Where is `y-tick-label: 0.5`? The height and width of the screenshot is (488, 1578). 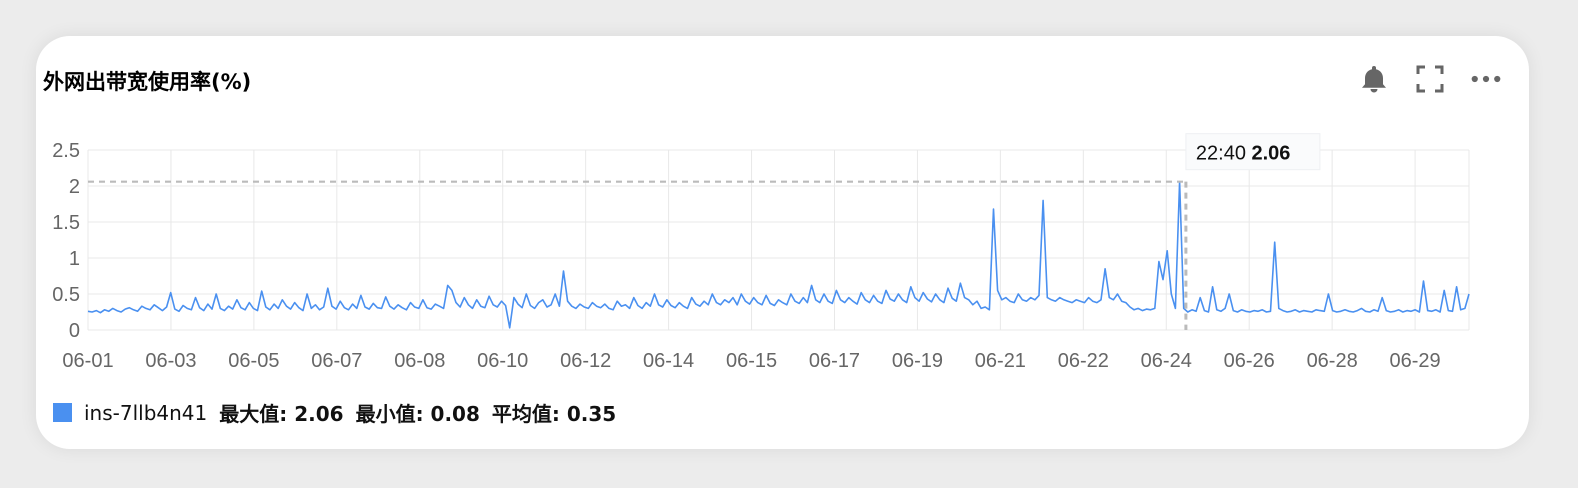
y-tick-label: 0.5 is located at coordinates (66, 295).